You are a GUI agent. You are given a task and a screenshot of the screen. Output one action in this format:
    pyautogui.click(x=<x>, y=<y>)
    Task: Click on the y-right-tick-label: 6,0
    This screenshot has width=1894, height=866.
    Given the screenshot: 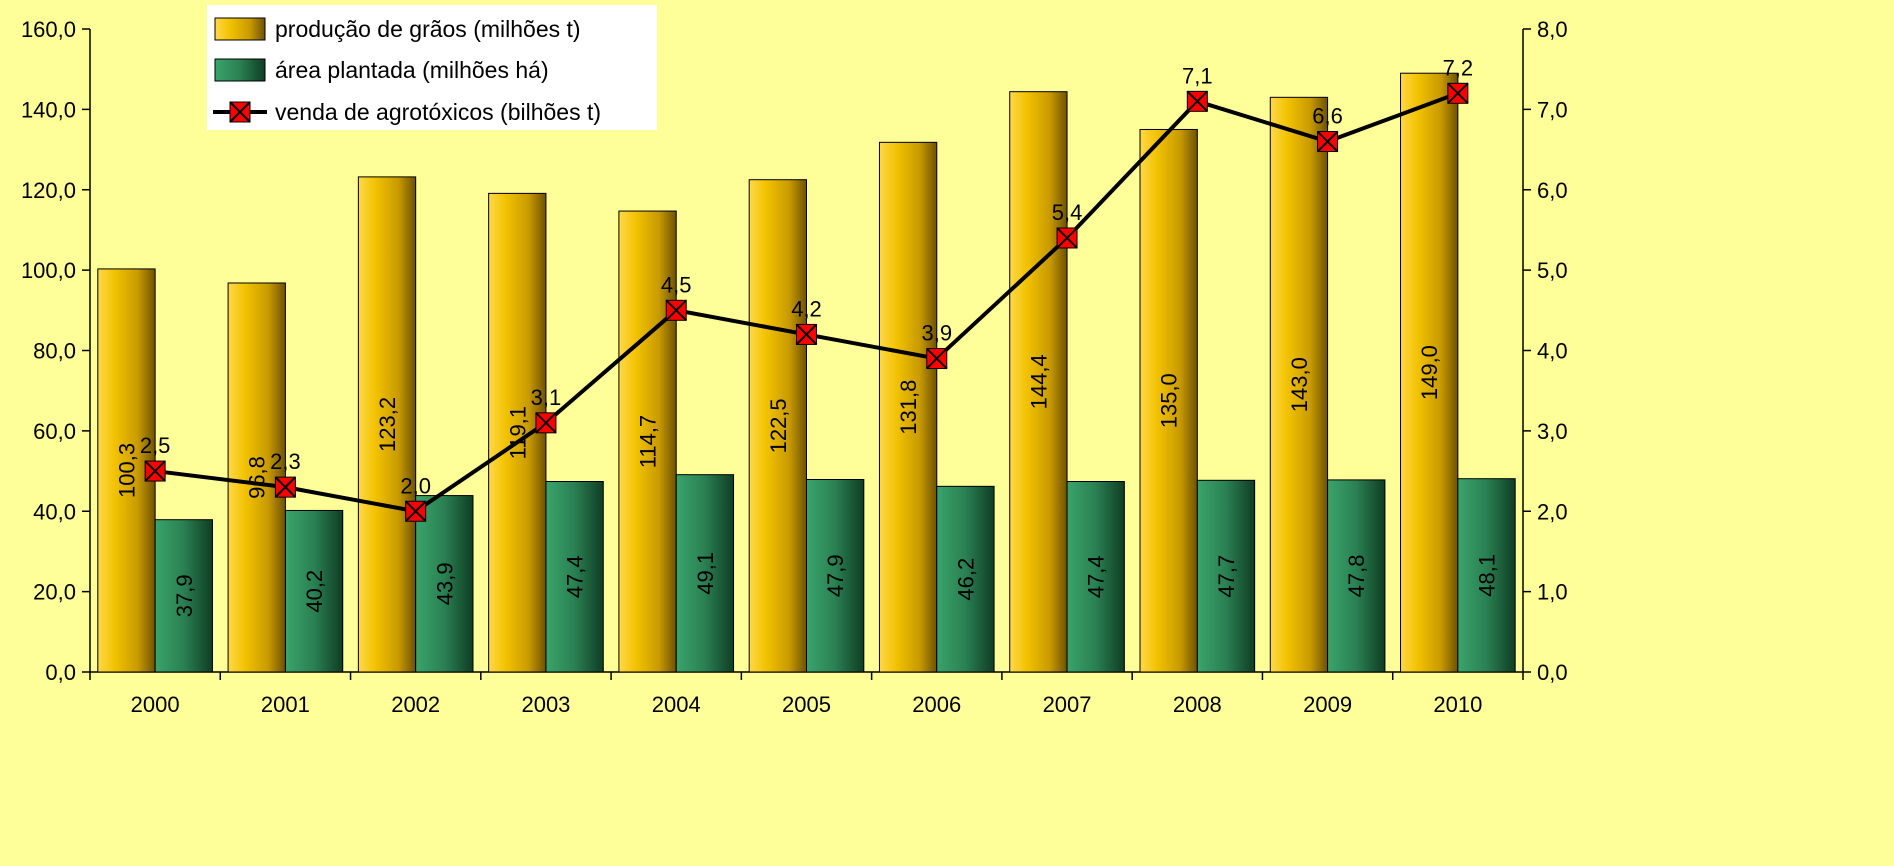 What is the action you would take?
    pyautogui.click(x=1552, y=190)
    